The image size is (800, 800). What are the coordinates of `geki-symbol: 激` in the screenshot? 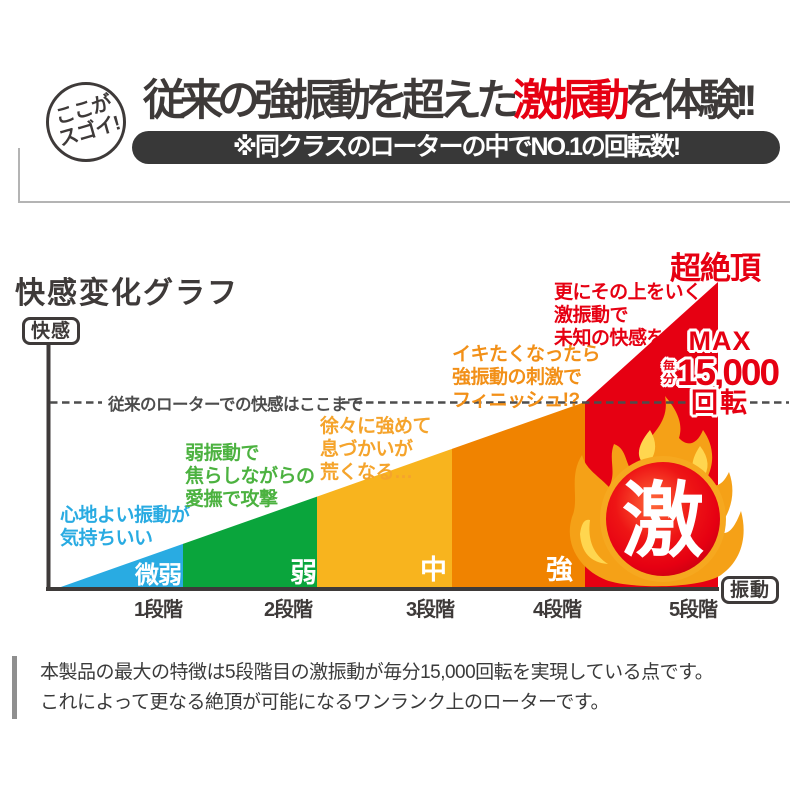 It's located at (663, 521).